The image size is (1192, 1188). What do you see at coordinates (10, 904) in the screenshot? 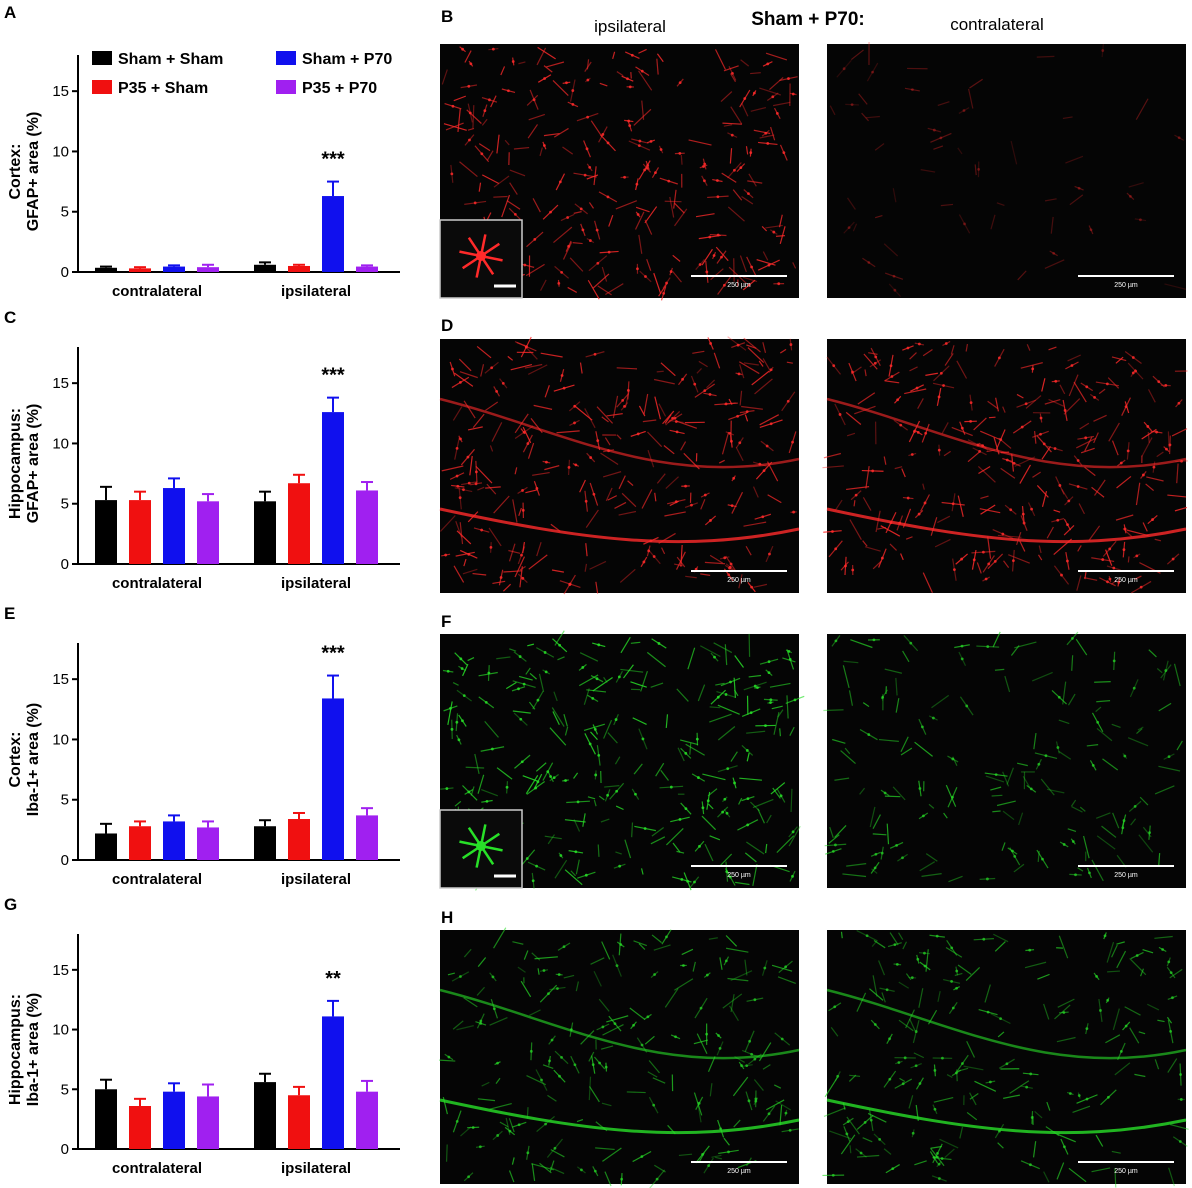
I see `panel-letter: G` at bounding box center [10, 904].